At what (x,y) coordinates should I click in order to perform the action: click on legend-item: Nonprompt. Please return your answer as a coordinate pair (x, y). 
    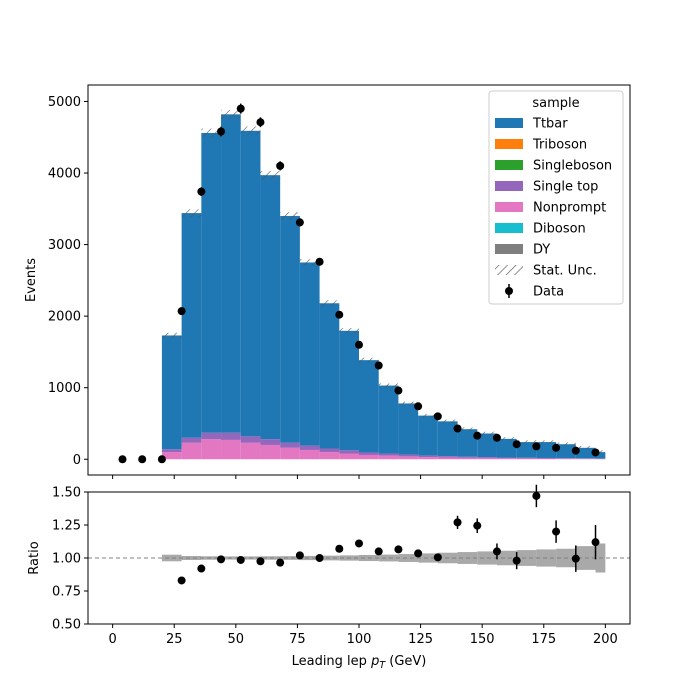
    Looking at the image, I should click on (550, 208).